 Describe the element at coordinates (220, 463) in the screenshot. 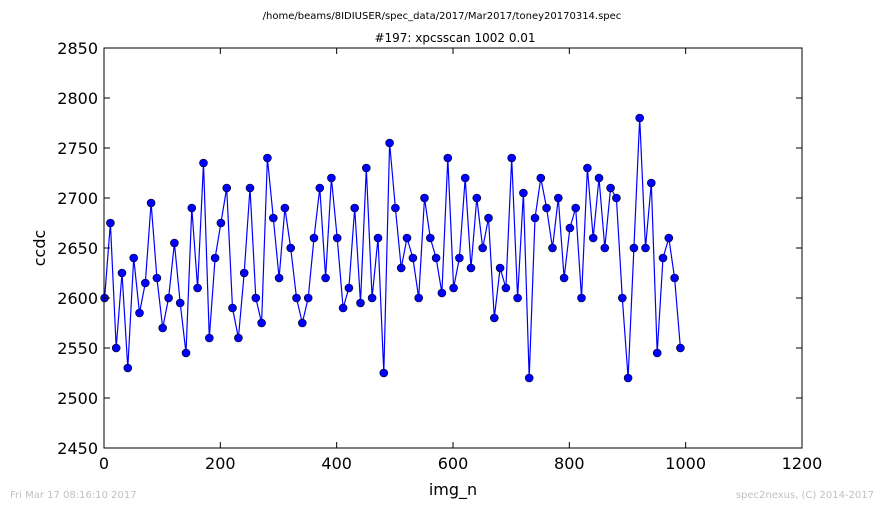

I see `x-tick-label: 200` at that location.